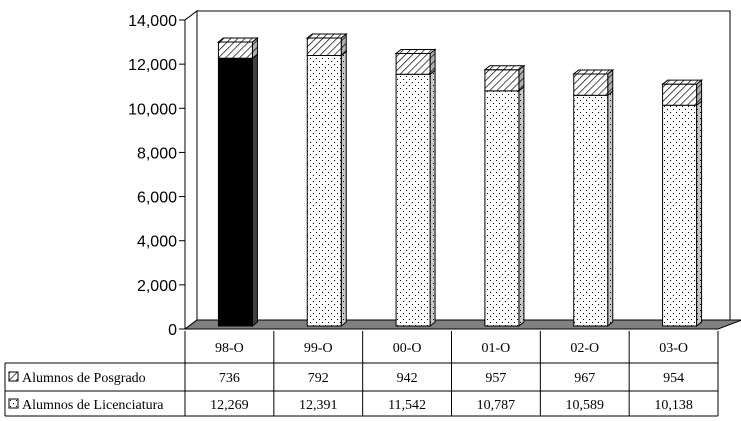 The image size is (741, 421). I want to click on y-tick-label: 10,000, so click(152, 109).